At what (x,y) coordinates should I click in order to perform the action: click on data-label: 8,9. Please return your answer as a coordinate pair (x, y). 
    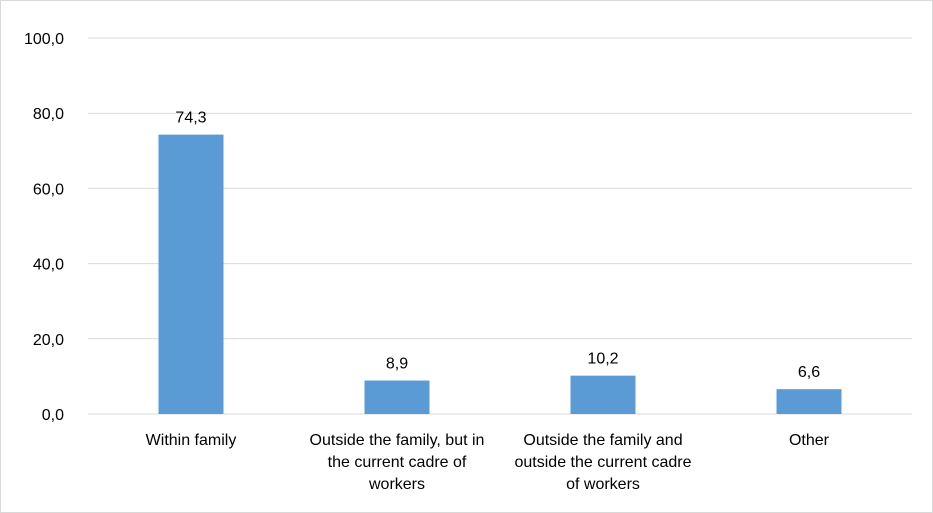
    Looking at the image, I should click on (397, 364).